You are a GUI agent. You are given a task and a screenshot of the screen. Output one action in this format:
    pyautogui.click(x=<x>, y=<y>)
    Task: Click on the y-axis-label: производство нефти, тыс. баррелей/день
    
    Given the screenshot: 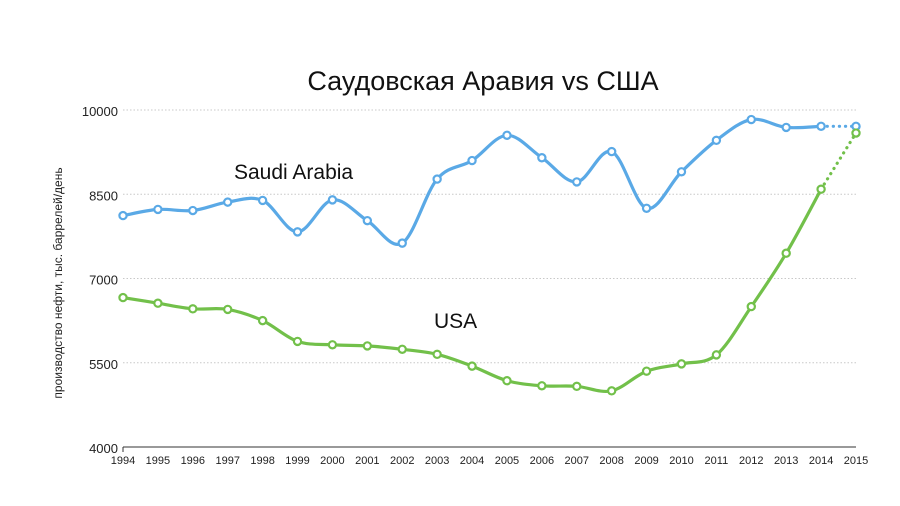 What is the action you would take?
    pyautogui.click(x=58, y=282)
    